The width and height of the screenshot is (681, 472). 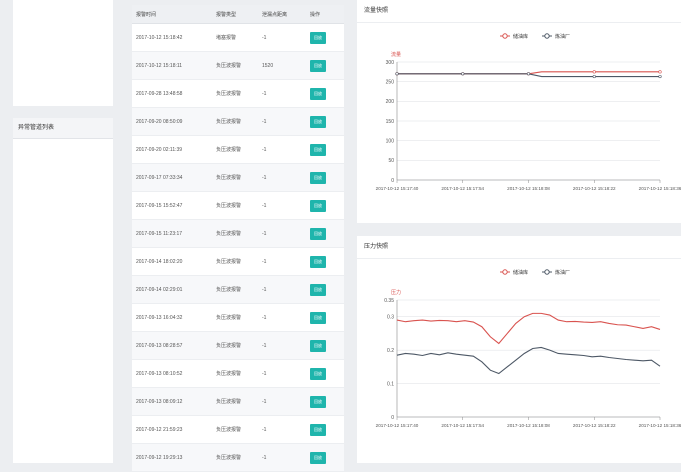 I want to click on y-tick-label: 300, so click(x=390, y=63).